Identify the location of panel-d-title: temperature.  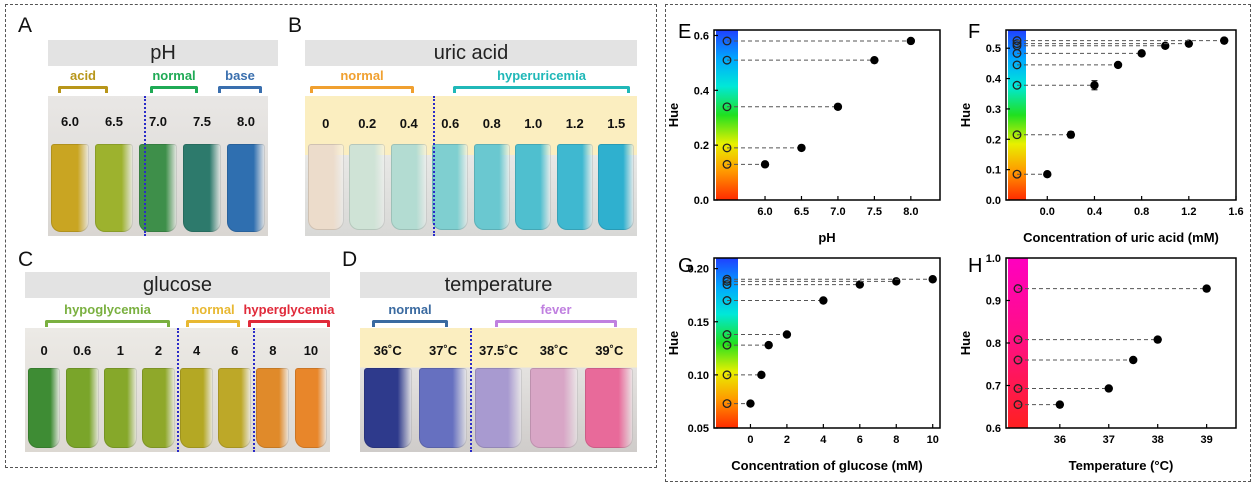
(498, 285).